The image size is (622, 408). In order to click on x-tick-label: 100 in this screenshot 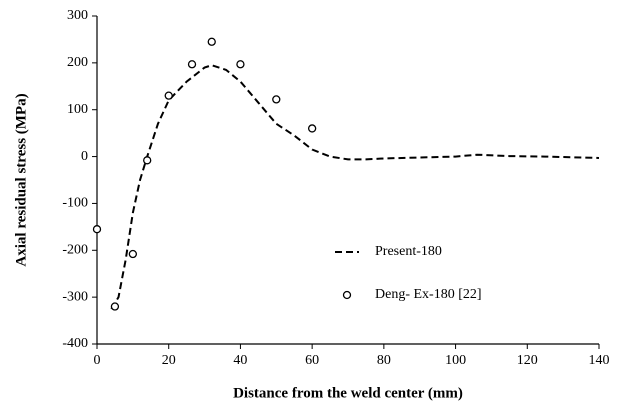, I will do `click(455, 360)`.